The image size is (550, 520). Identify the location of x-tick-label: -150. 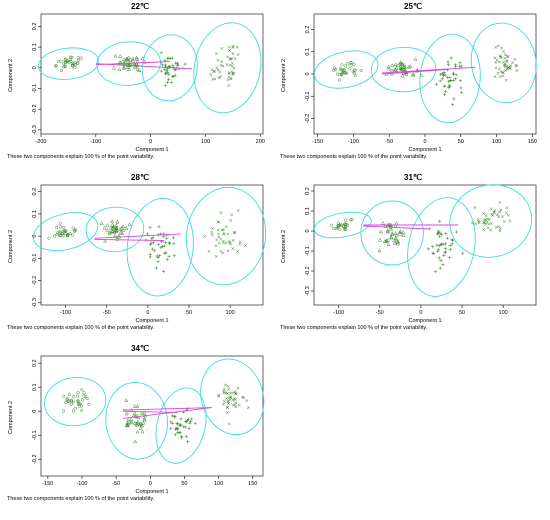
(317, 142).